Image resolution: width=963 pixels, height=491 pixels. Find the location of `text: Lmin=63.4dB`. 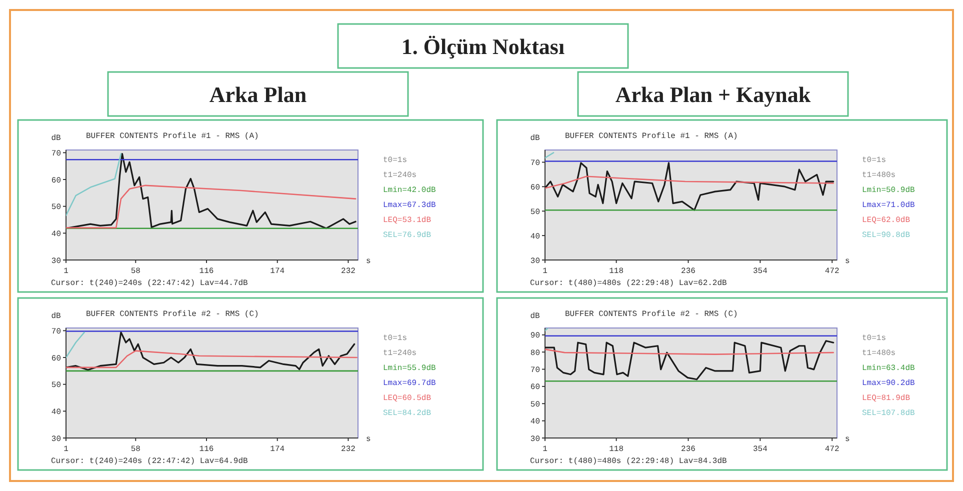

text: Lmin=63.4dB is located at coordinates (889, 368).